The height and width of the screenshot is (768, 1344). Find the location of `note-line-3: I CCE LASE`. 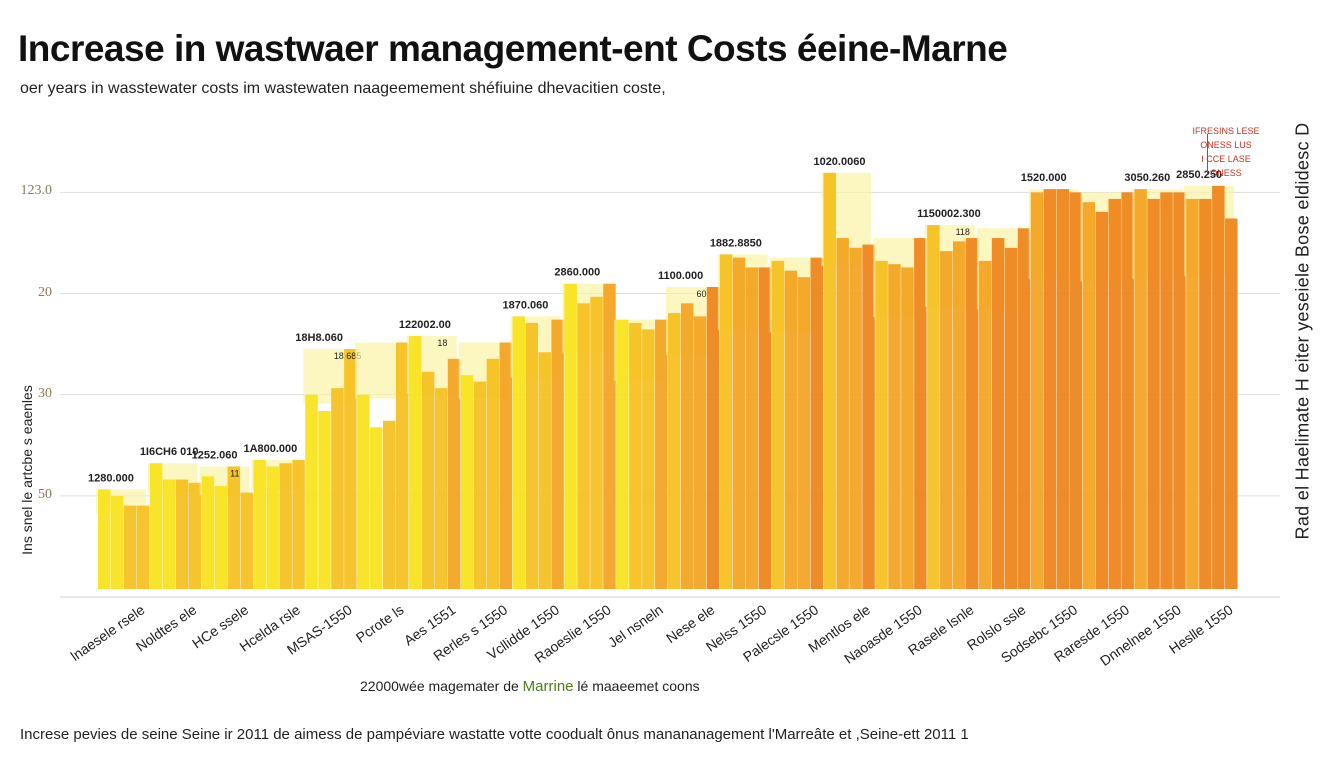

note-line-3: I CCE LASE is located at coordinates (1226, 159).